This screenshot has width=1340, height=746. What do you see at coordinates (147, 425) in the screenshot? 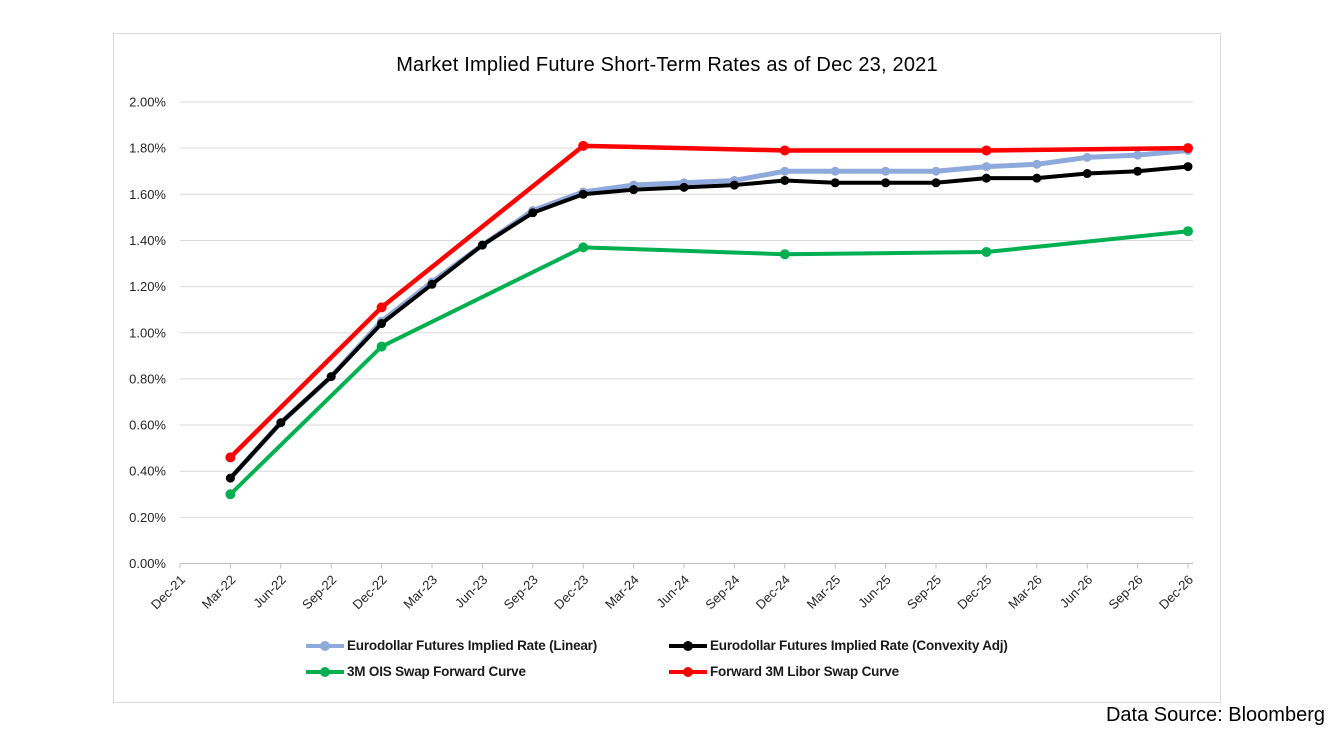
I see `y-axis-tick-label: 0.60%` at bounding box center [147, 425].